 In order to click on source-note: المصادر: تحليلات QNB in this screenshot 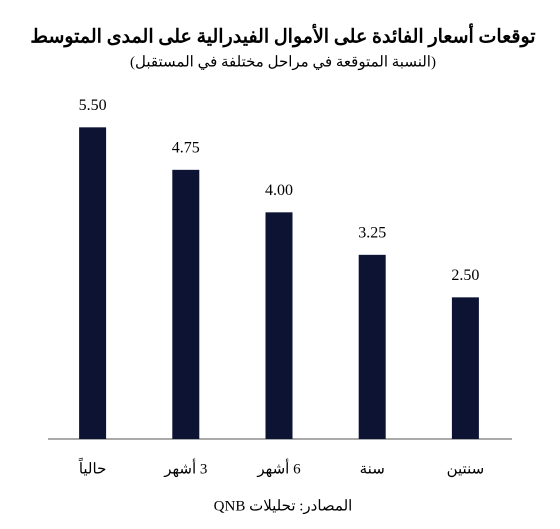, I will do `click(283, 506)`.